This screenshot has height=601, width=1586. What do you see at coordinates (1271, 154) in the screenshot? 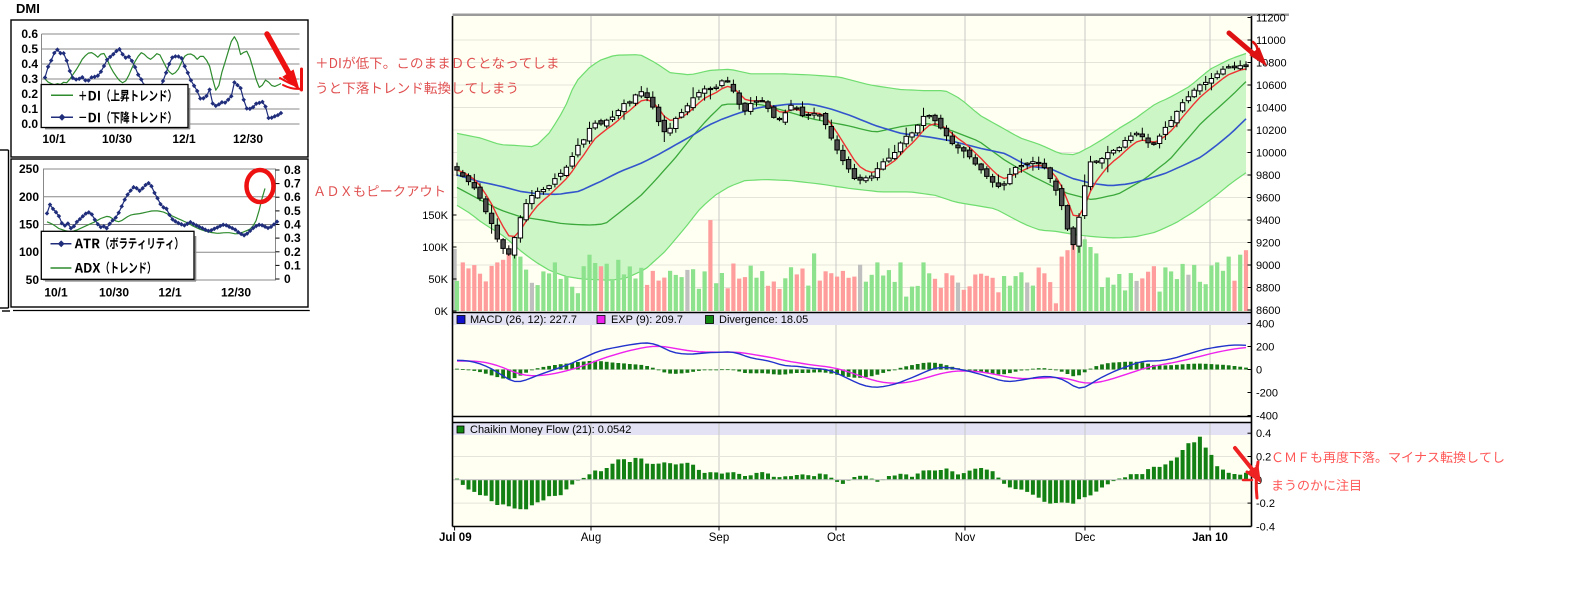
I see `svg-text: 10000` at bounding box center [1271, 154].